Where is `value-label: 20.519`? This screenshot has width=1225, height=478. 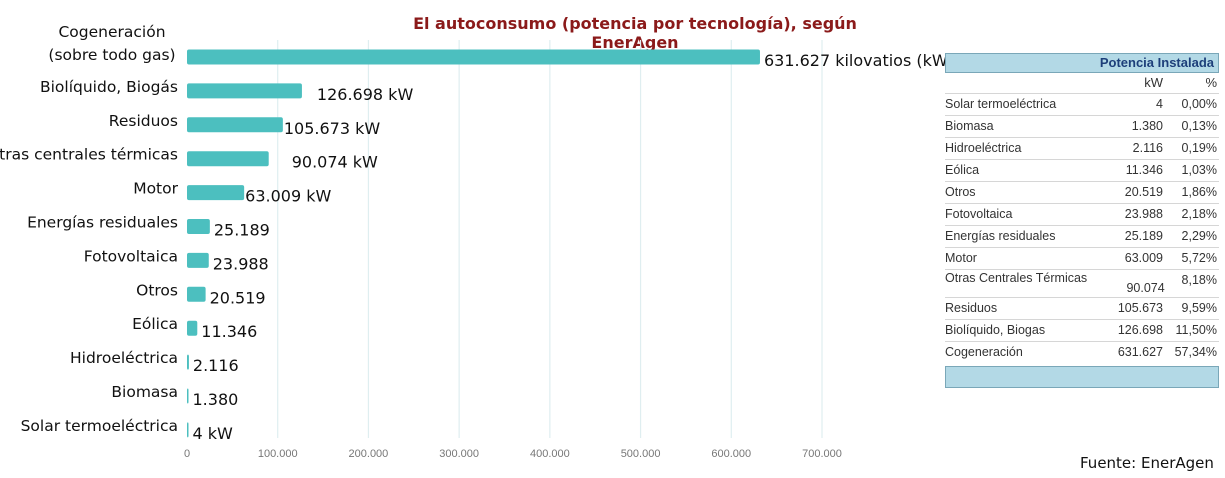
value-label: 20.519 is located at coordinates (238, 297).